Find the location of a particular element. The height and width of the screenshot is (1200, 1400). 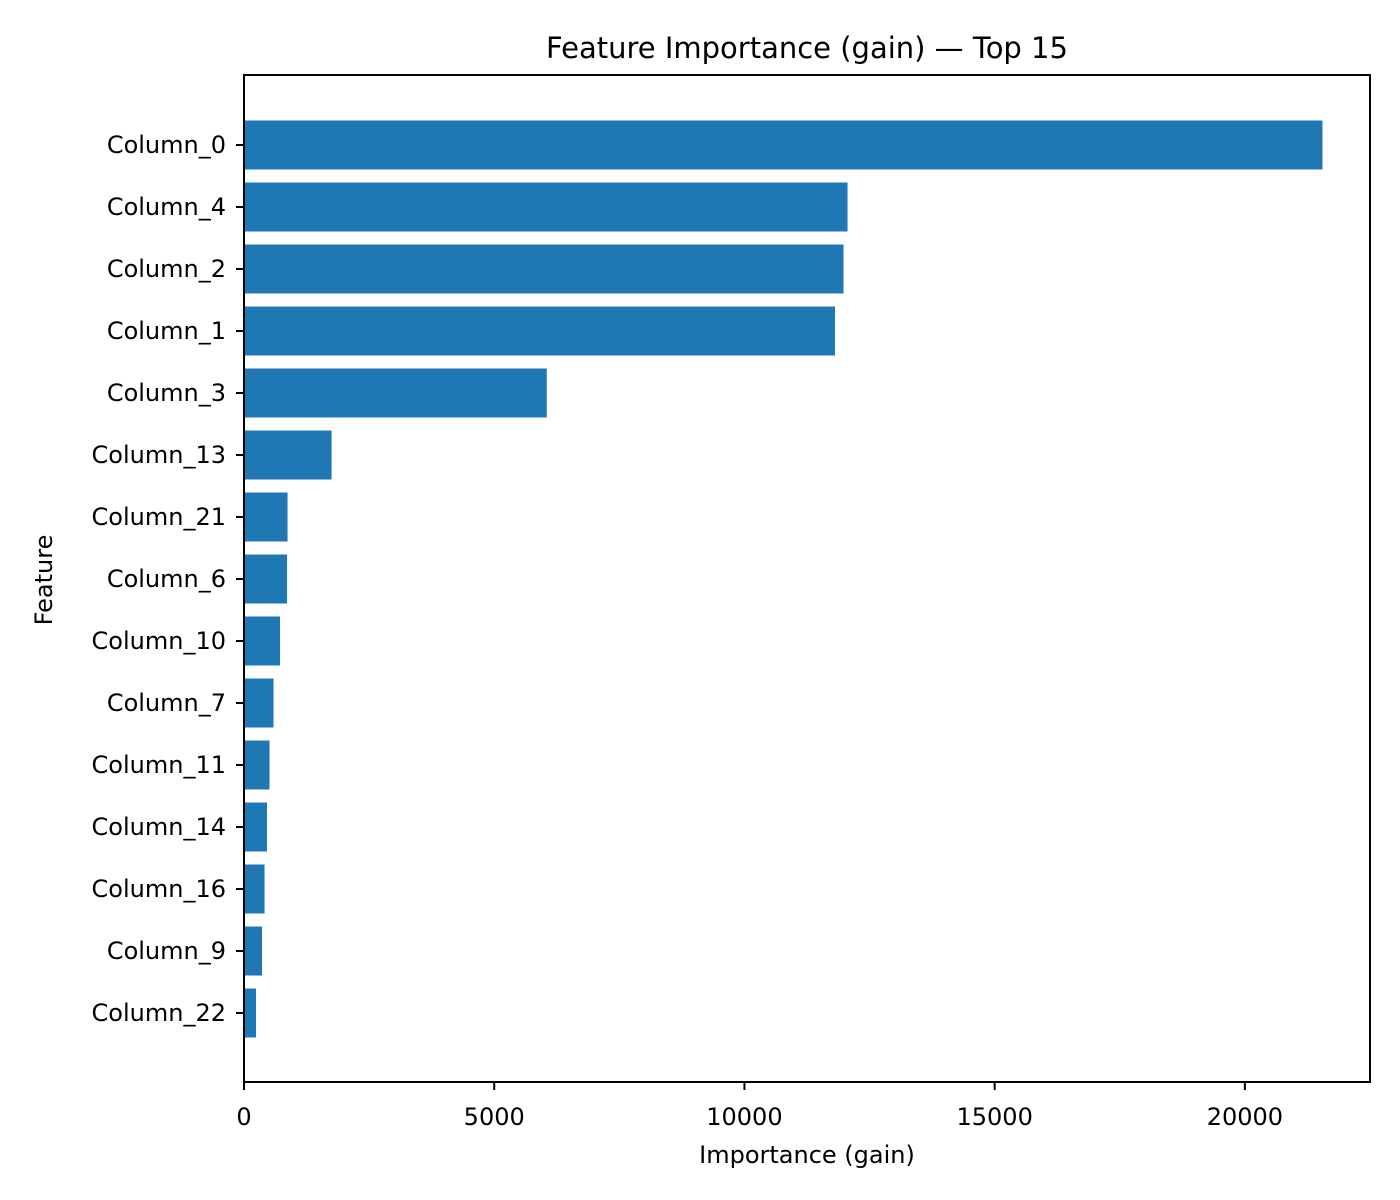

x-axis: 0 5000 10000 15000 20000 is located at coordinates (759, 1106).